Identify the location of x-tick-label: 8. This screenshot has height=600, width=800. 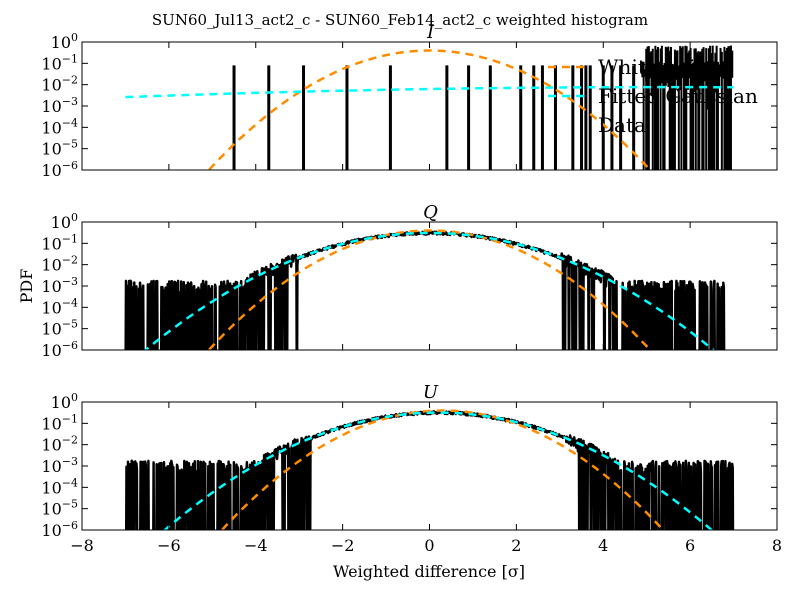
(777, 545).